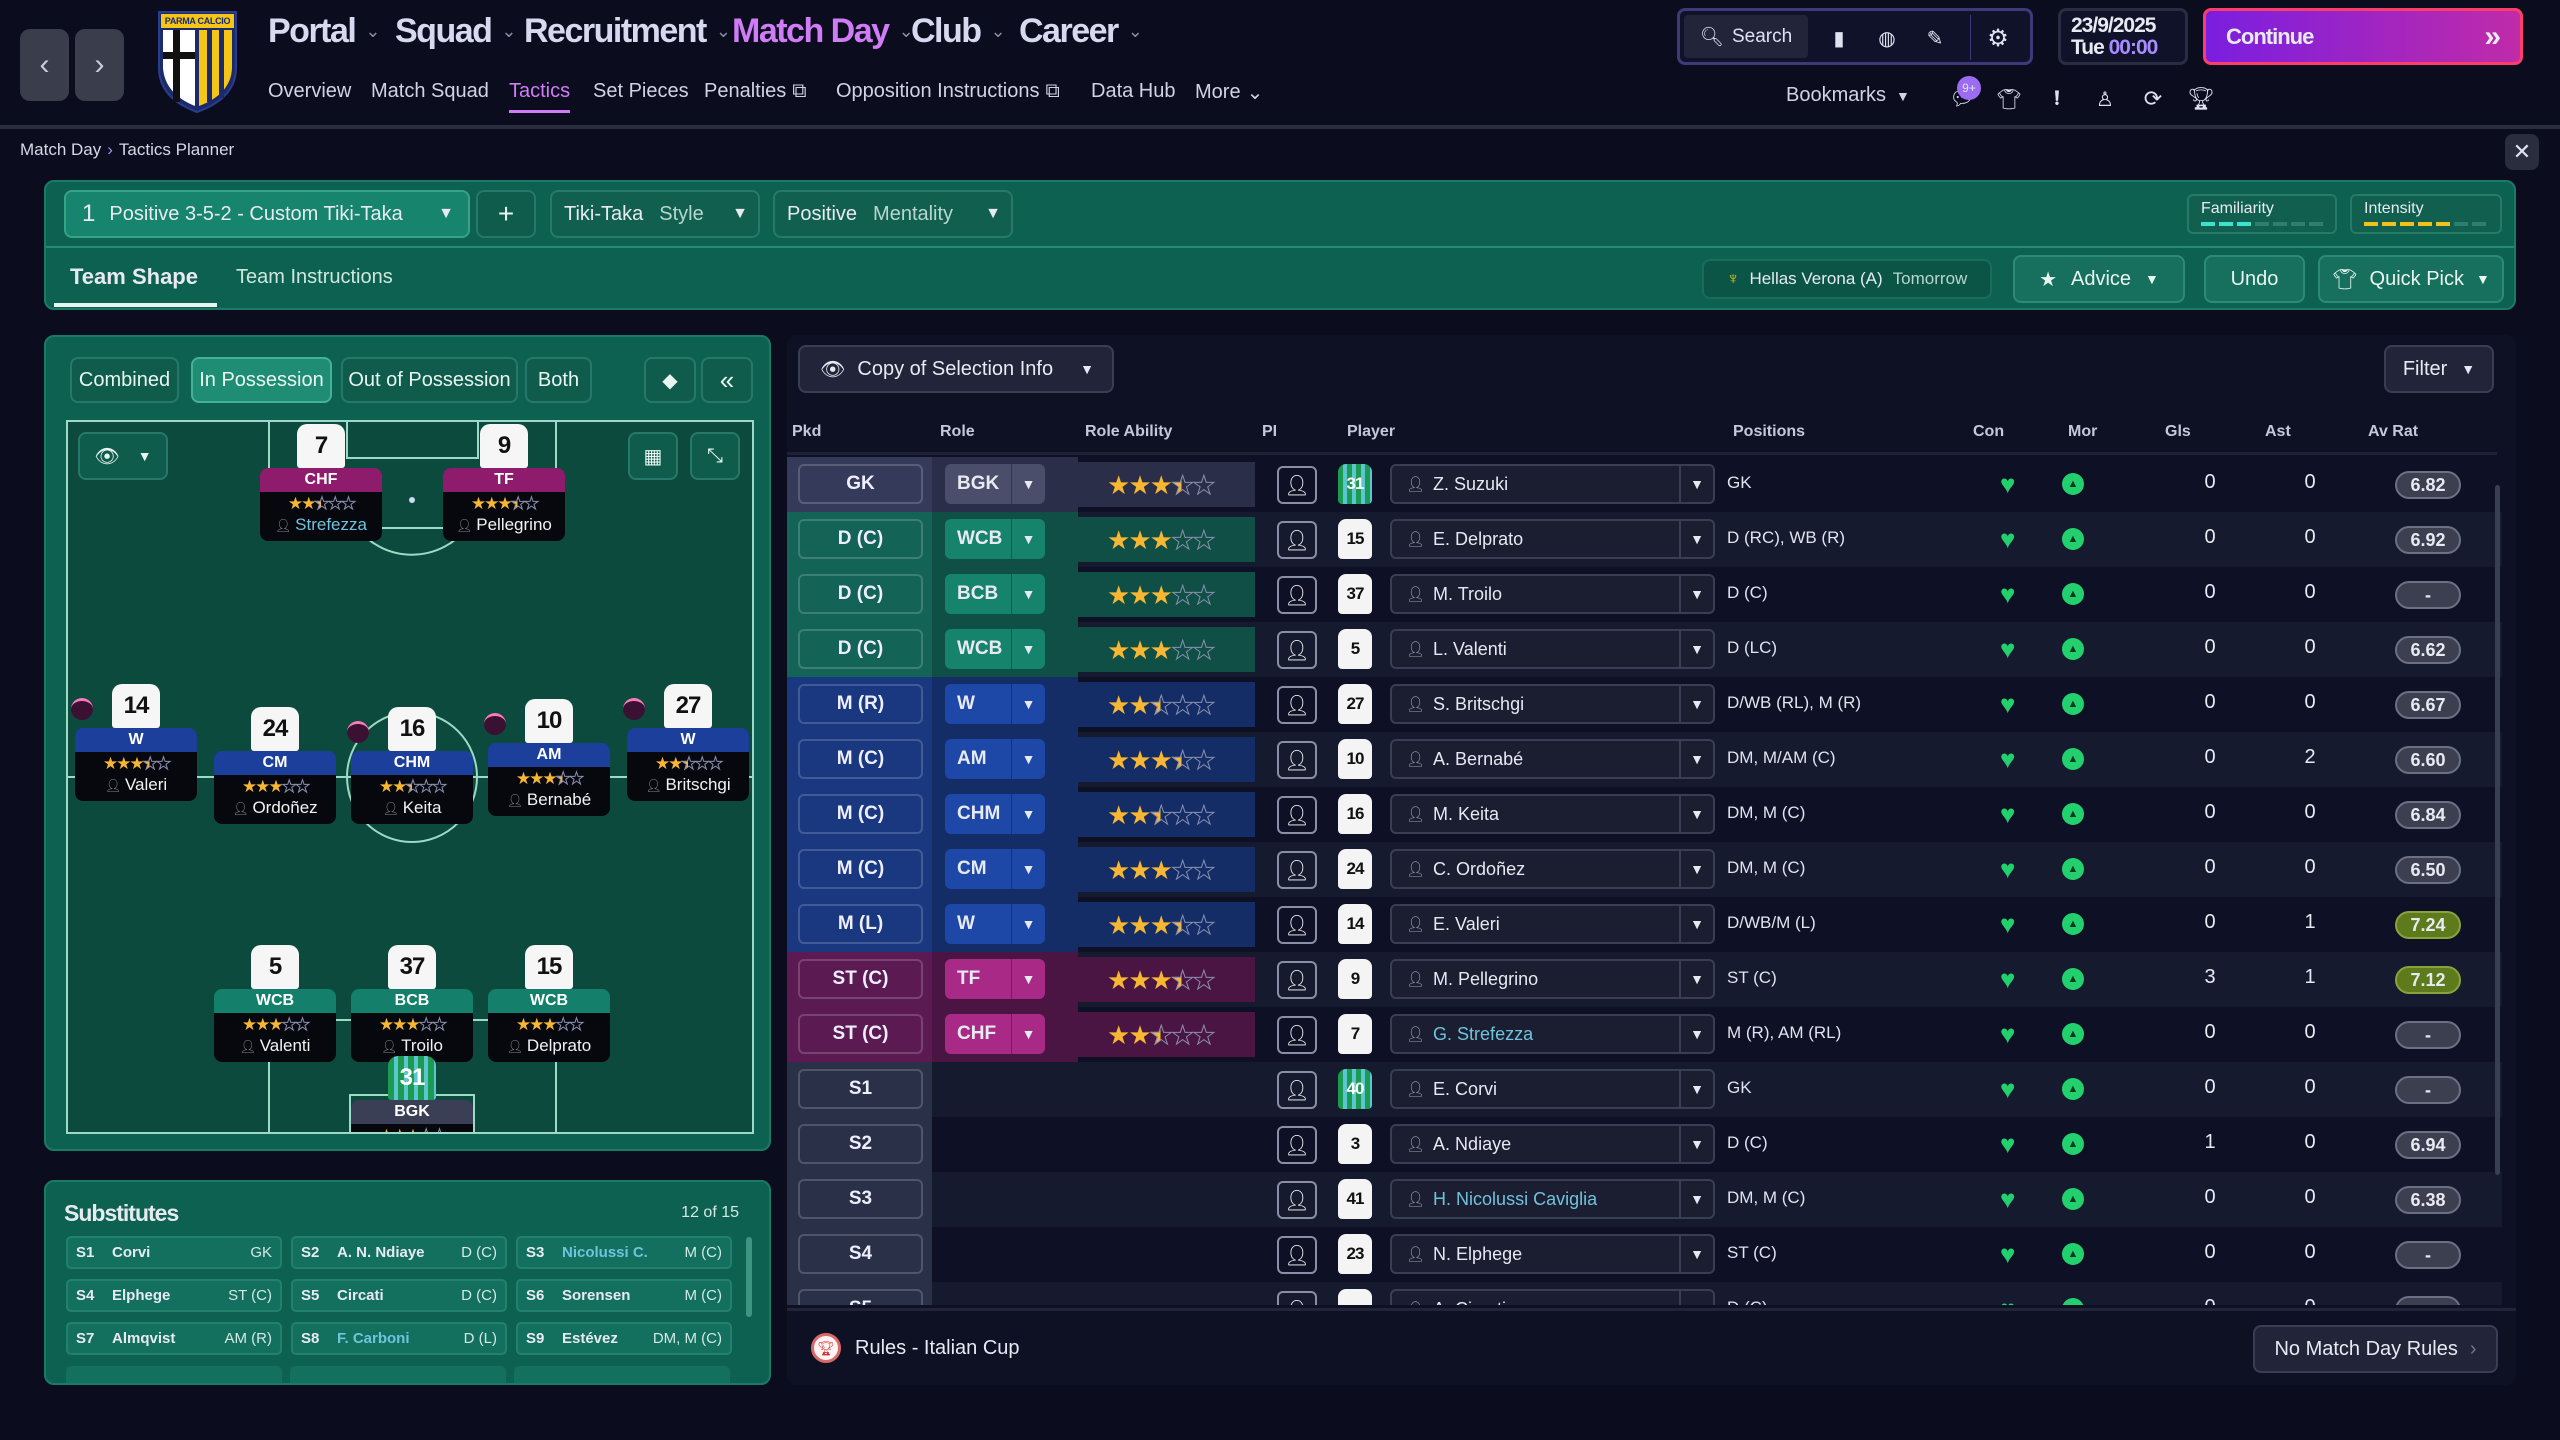 The width and height of the screenshot is (2560, 1440). I want to click on quick-pick-button: 👕︎ Quick Pick ▼, so click(2411, 279).